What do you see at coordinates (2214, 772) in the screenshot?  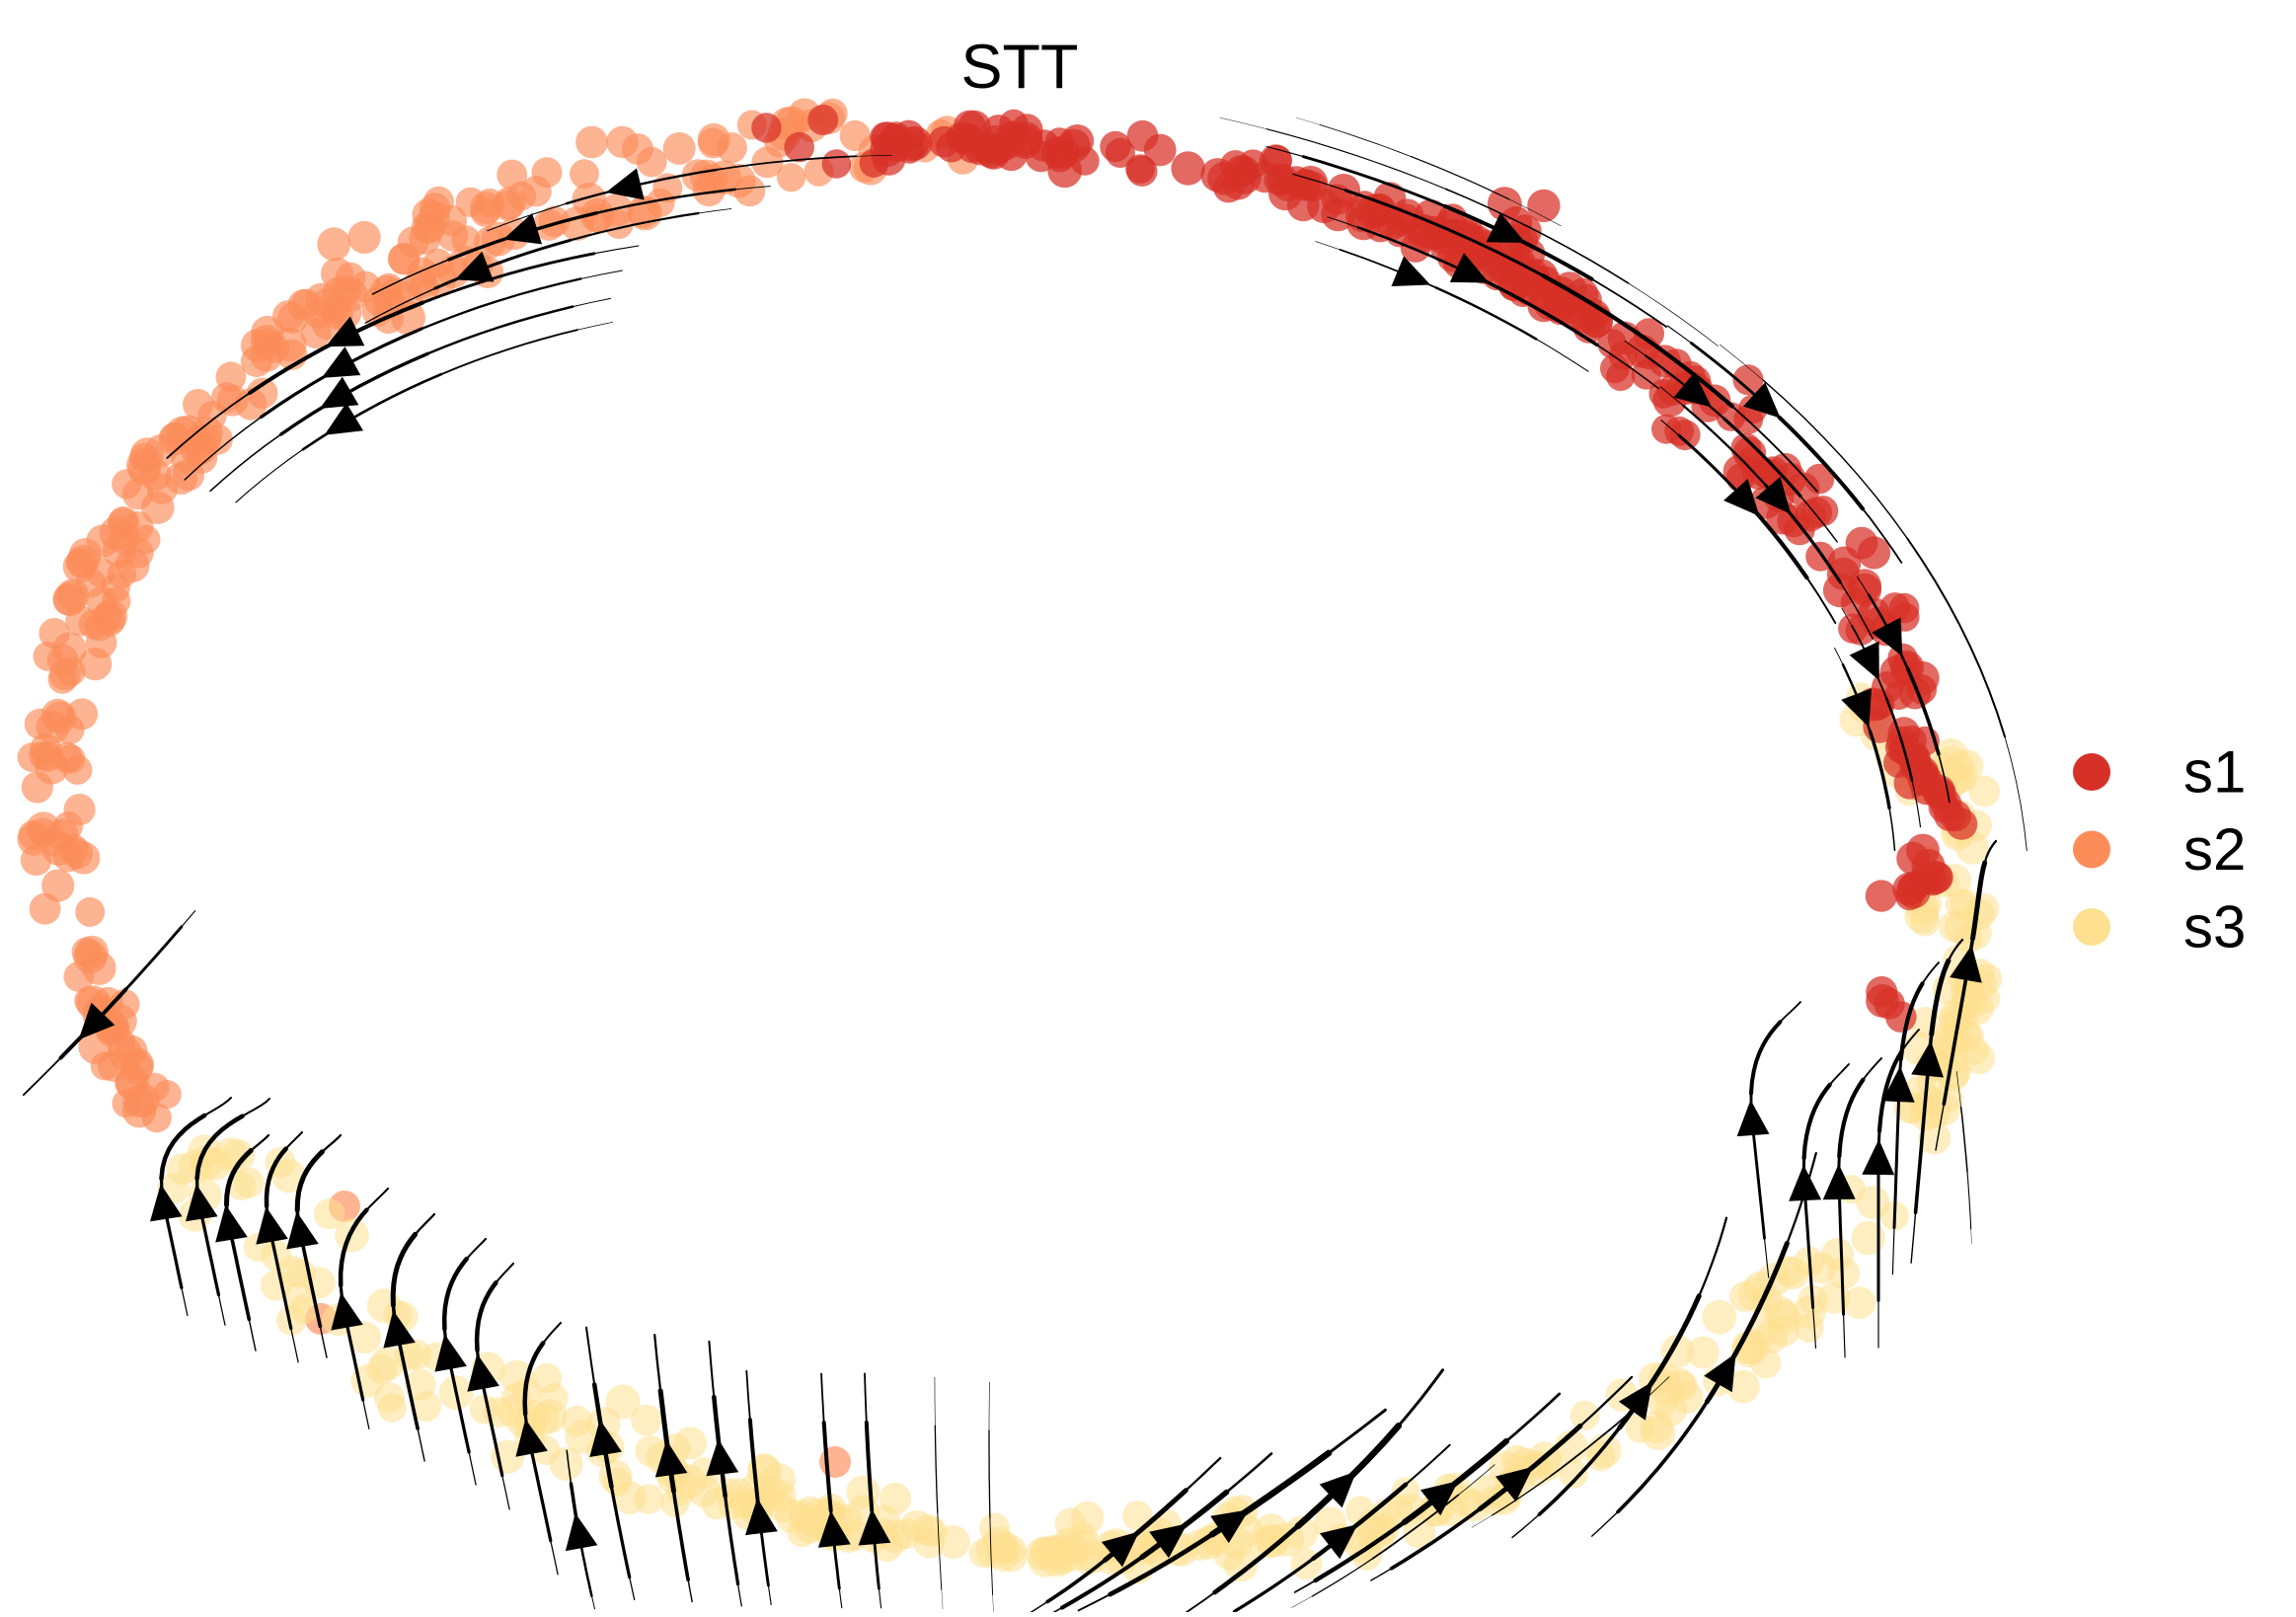 I see `svg-text: s1` at bounding box center [2214, 772].